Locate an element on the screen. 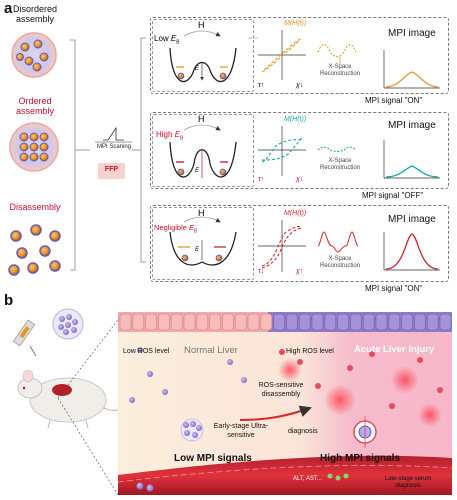 Image resolution: width=457 pixels, height=500 pixels. acute-injury-label: Acute Liver Injury is located at coordinates (394, 349).